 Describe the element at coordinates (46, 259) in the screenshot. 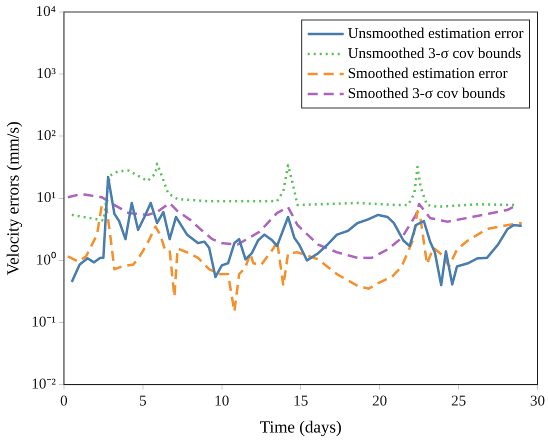

I see `y-tick-label: 10⁰` at that location.